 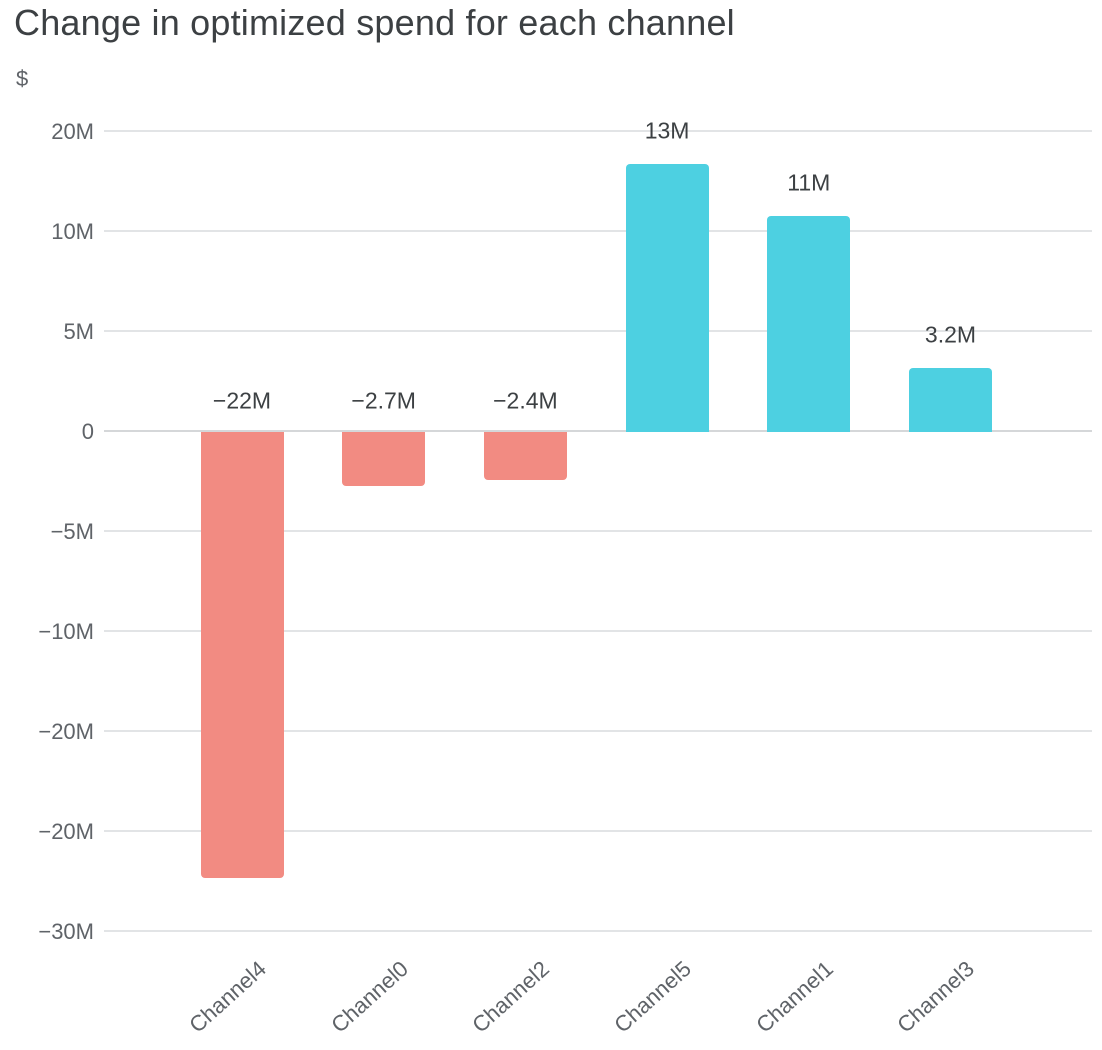 What do you see at coordinates (667, 298) in the screenshot?
I see `bar-channel5` at bounding box center [667, 298].